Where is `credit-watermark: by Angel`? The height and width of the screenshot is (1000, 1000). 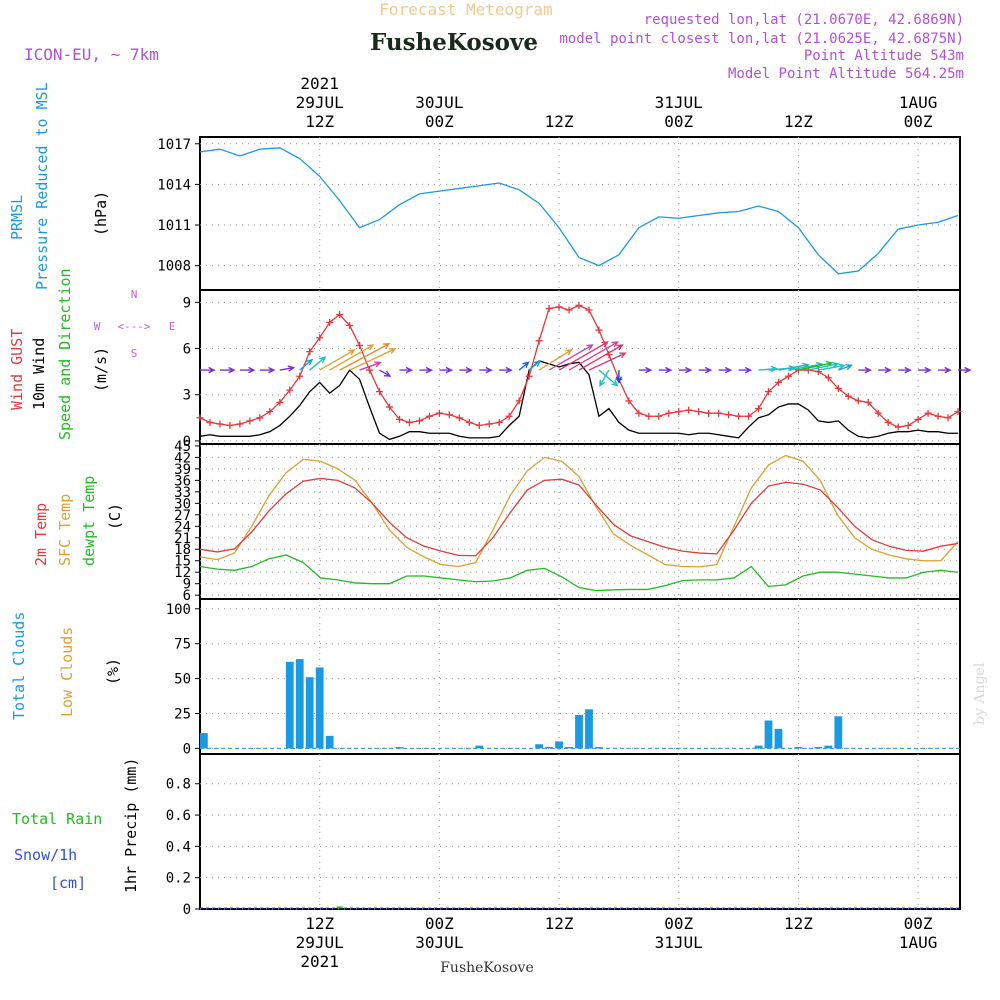
credit-watermark: by Angel is located at coordinates (980, 693).